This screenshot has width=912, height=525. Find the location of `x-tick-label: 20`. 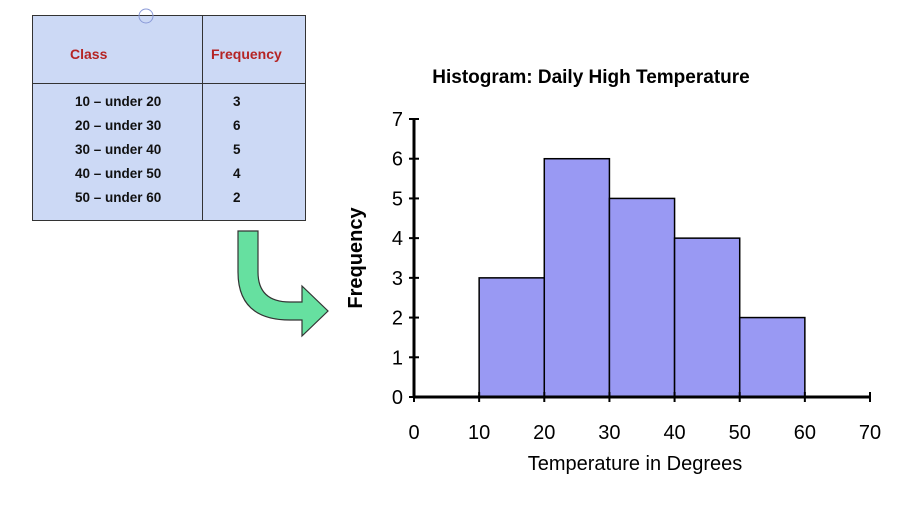

x-tick-label: 20 is located at coordinates (544, 433).